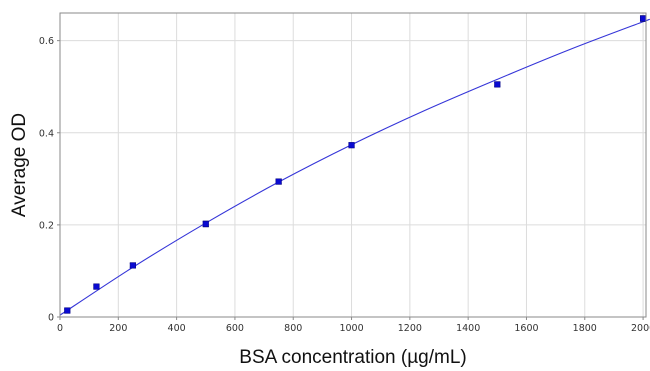 The width and height of the screenshot is (650, 371). I want to click on y-tick-label: 0.6, so click(46, 41).